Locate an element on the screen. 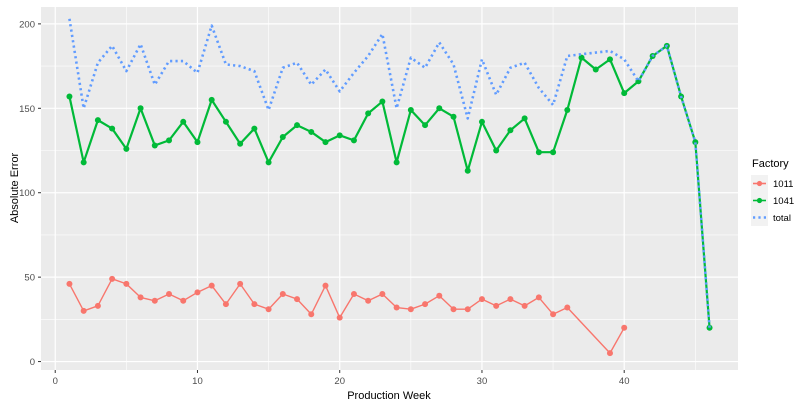 The width and height of the screenshot is (809, 414). legend: Factory 1011 1041 total is located at coordinates (772, 192).